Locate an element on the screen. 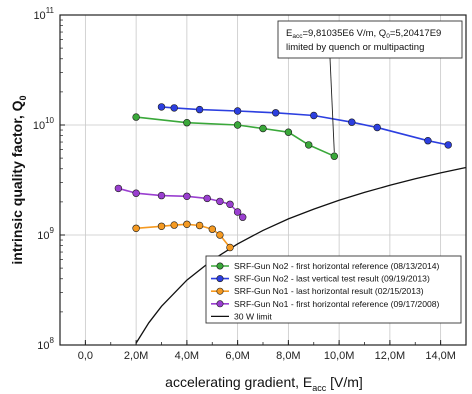 Image resolution: width=472 pixels, height=394 pixels. y-axis-title-main: intrinsic quality factor, Q is located at coordinates (17, 182).